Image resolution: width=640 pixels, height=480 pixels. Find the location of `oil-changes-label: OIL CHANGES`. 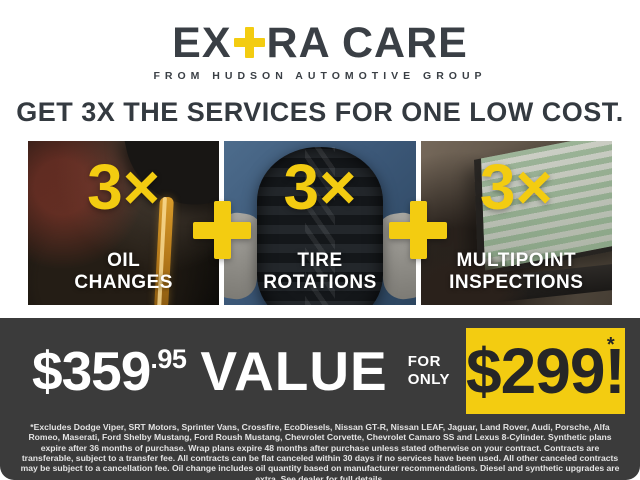

oil-changes-label: OIL CHANGES is located at coordinates (123, 271).